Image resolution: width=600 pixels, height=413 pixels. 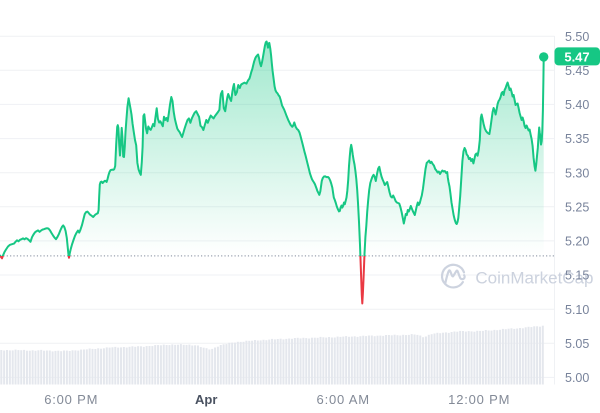 I want to click on svg-text: 5.10, so click(x=577, y=310).